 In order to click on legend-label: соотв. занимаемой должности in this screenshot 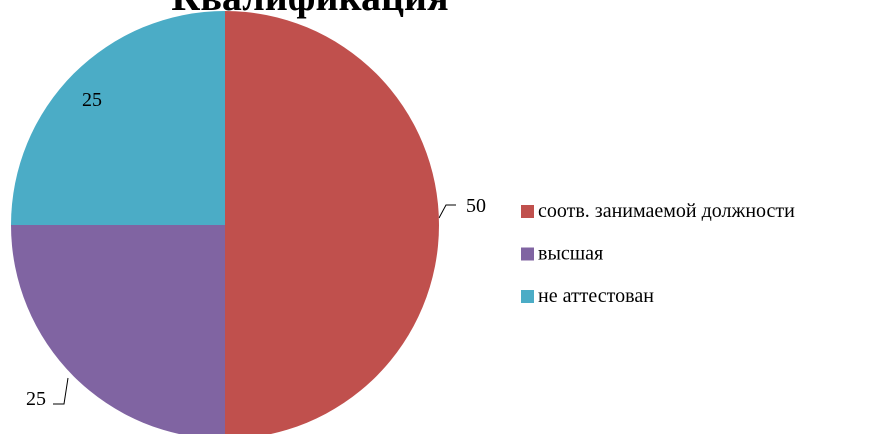, I will do `click(666, 211)`.